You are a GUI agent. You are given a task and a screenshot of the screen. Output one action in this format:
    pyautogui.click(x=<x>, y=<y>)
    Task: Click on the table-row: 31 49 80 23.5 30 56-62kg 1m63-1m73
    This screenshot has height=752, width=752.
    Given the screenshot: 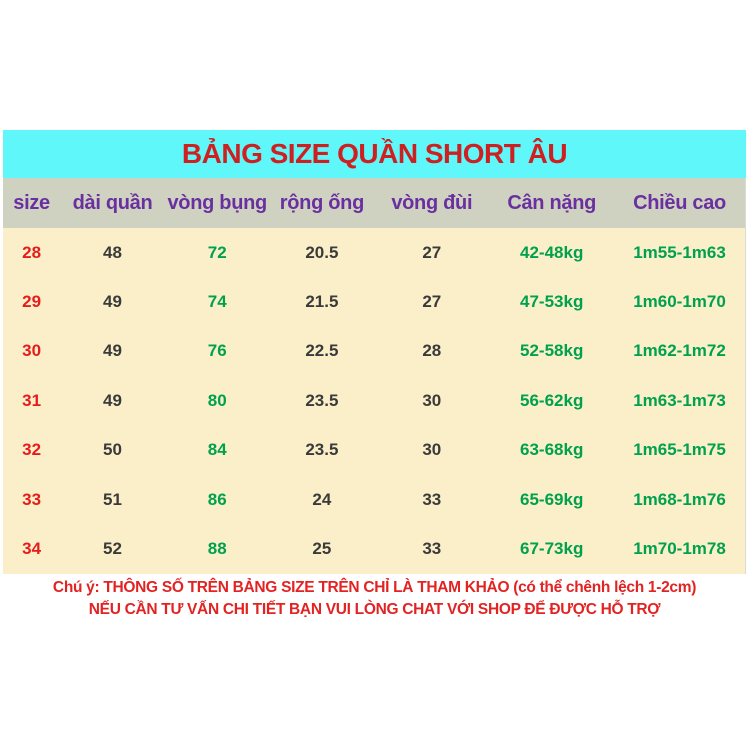 What is the action you would take?
    pyautogui.click(x=374, y=400)
    